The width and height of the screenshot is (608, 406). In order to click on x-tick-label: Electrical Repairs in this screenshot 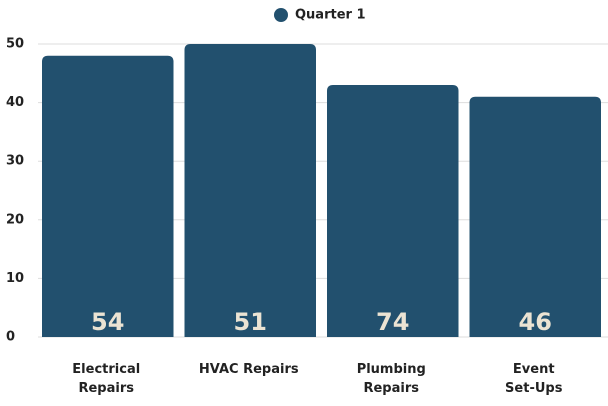, I will do `click(106, 379)`.